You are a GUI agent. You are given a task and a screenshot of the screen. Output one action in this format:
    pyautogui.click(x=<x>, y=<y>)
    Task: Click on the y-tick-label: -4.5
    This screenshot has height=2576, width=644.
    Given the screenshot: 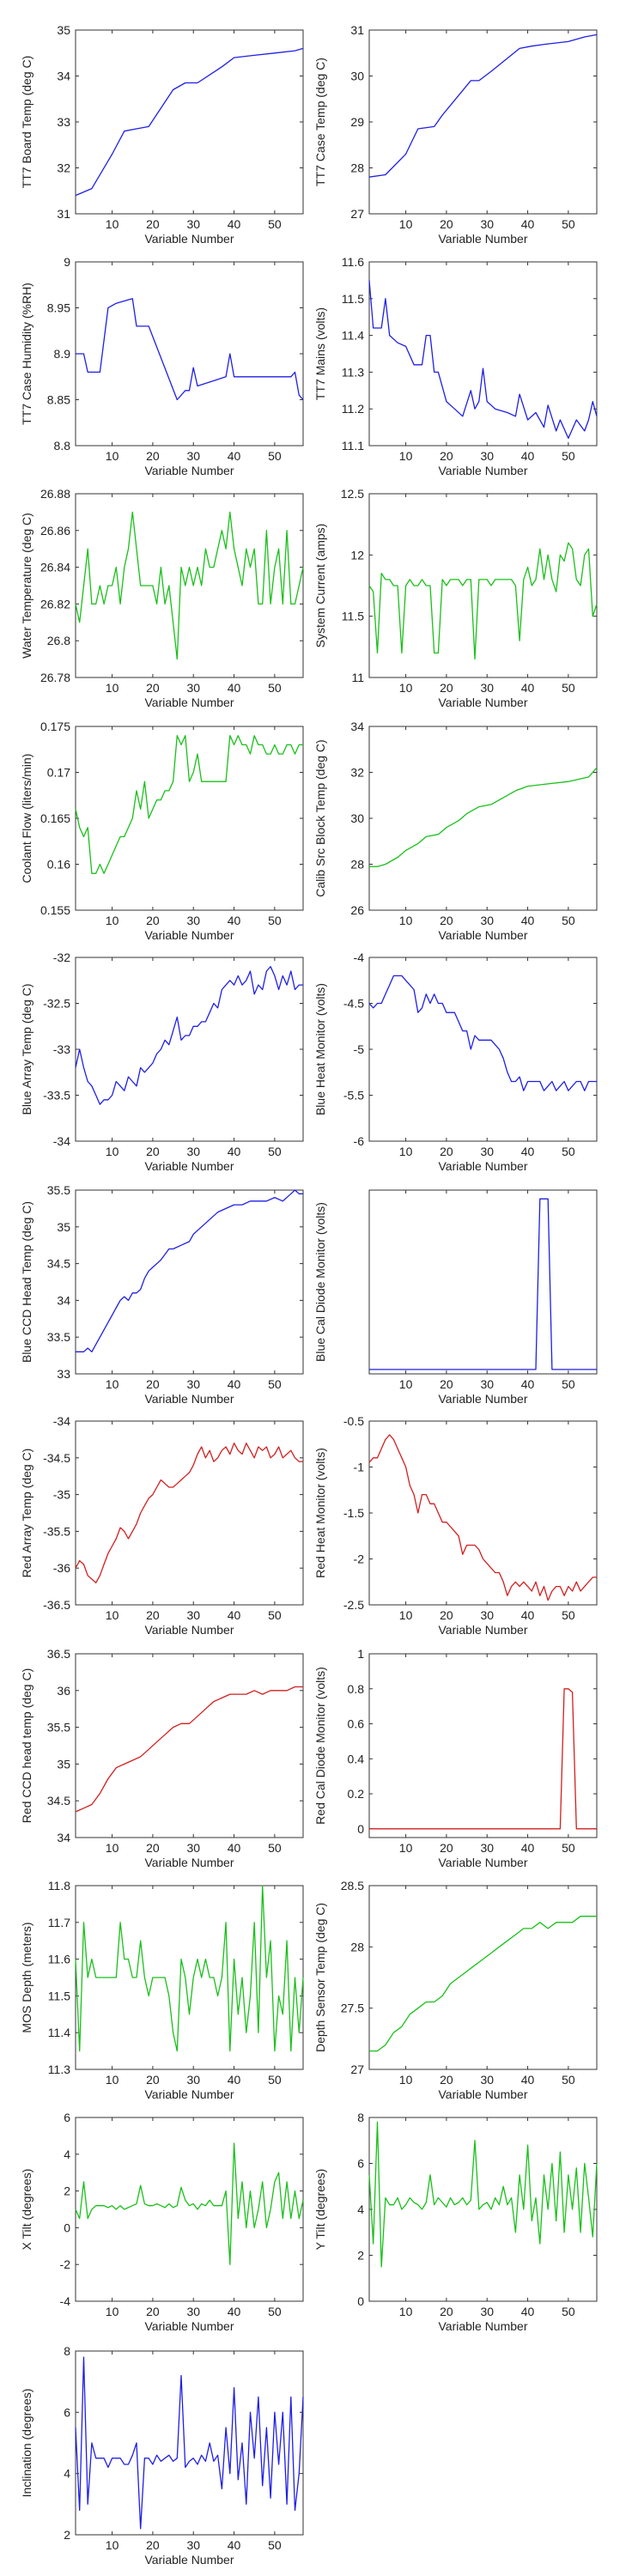 What is the action you would take?
    pyautogui.click(x=354, y=1004)
    